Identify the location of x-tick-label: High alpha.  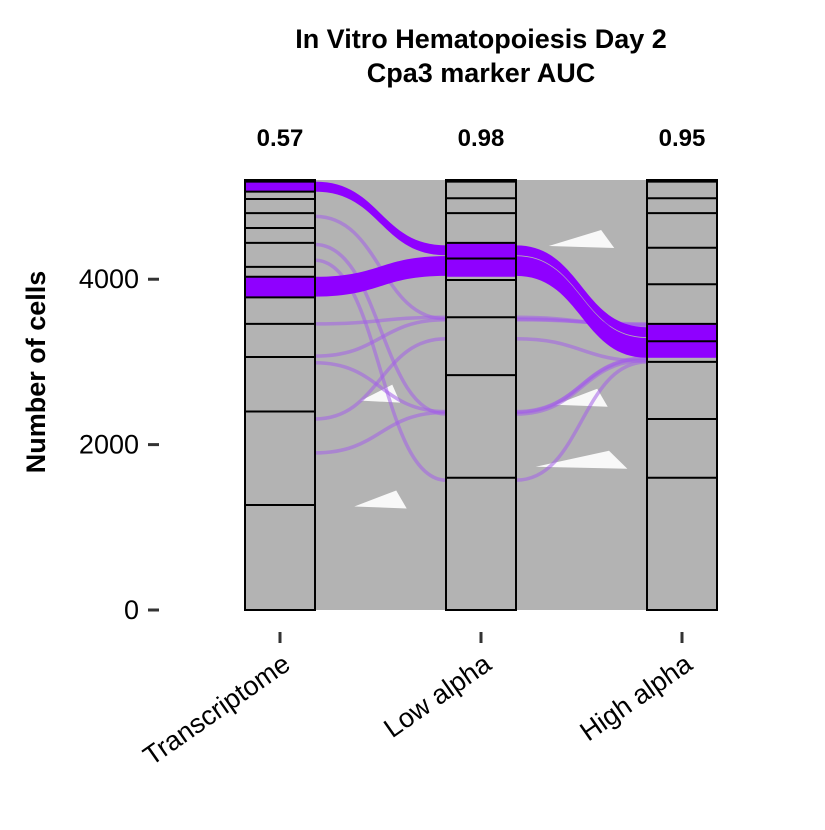
(636, 697).